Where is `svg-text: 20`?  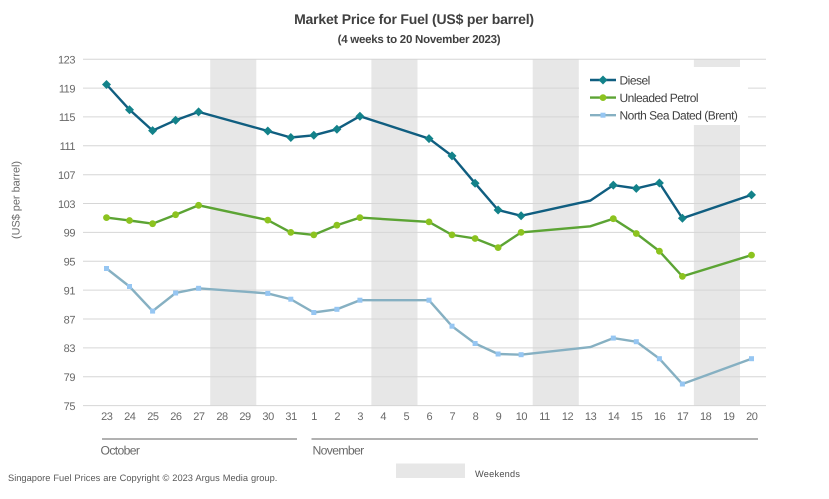 svg-text: 20 is located at coordinates (752, 417).